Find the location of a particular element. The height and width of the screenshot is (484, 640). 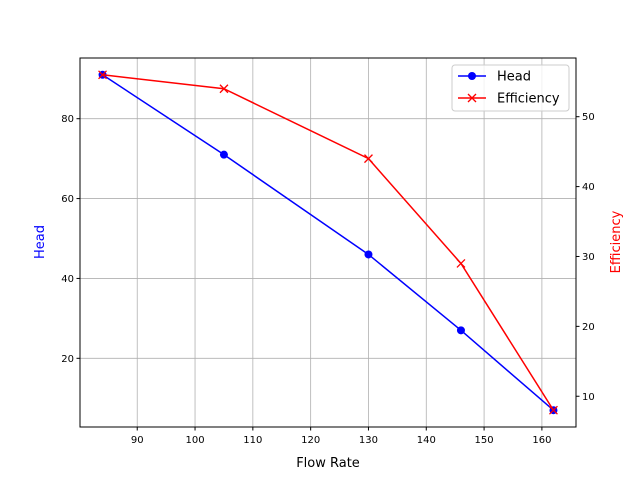

x-tick-label: 110 is located at coordinates (252, 440).